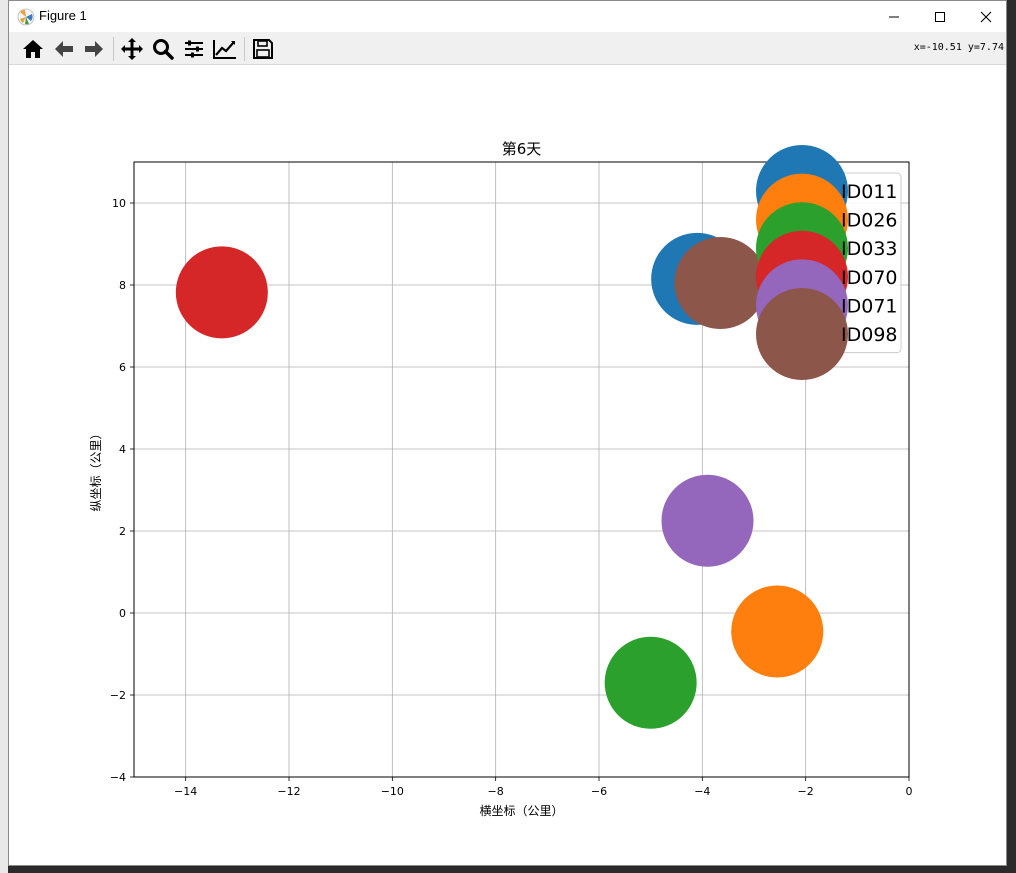  I want to click on cursor-coordinates: x=-10.51 y=7.74, so click(958, 47).